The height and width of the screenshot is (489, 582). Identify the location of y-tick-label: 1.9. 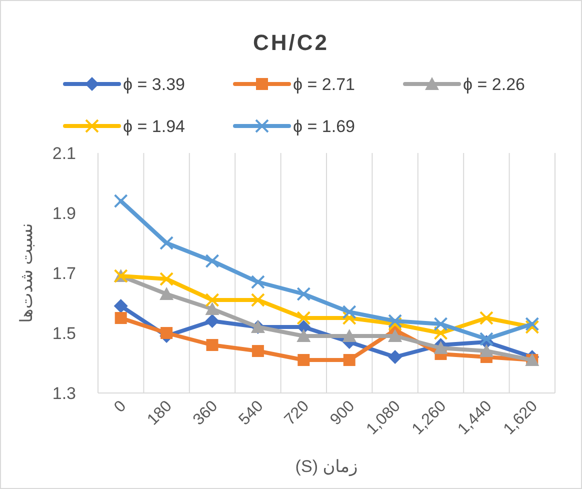
(64, 213).